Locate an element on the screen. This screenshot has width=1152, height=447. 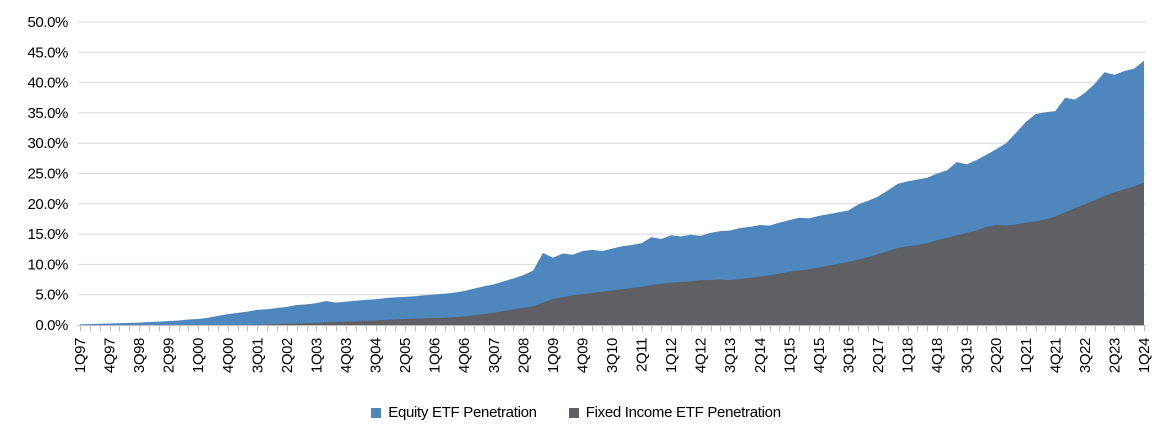
y-tick-label: 25.0% is located at coordinates (47, 174).